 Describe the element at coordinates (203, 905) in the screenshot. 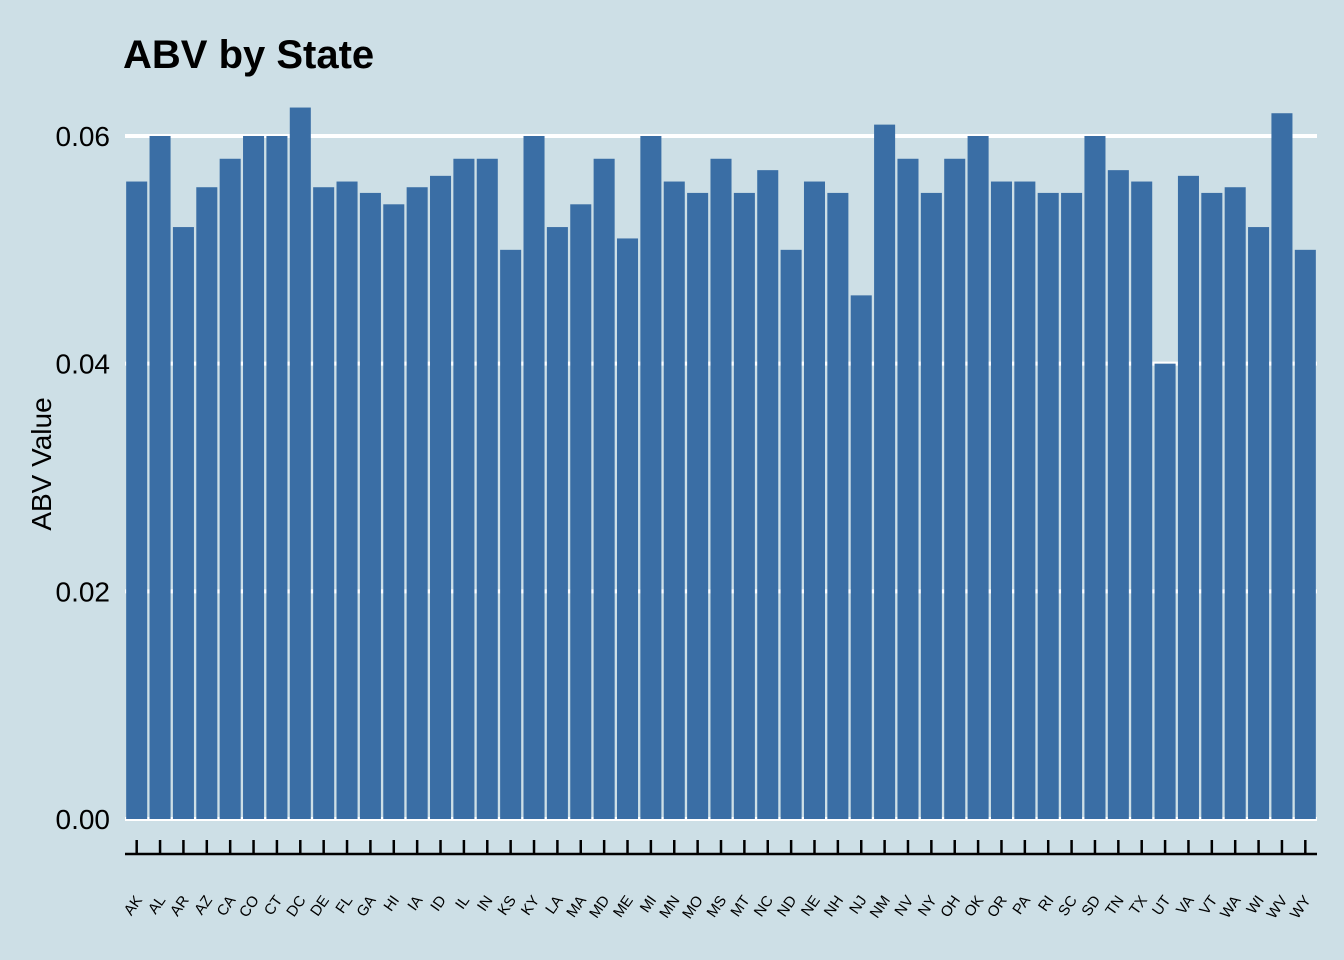

I see `x-tick-label: AZ` at that location.